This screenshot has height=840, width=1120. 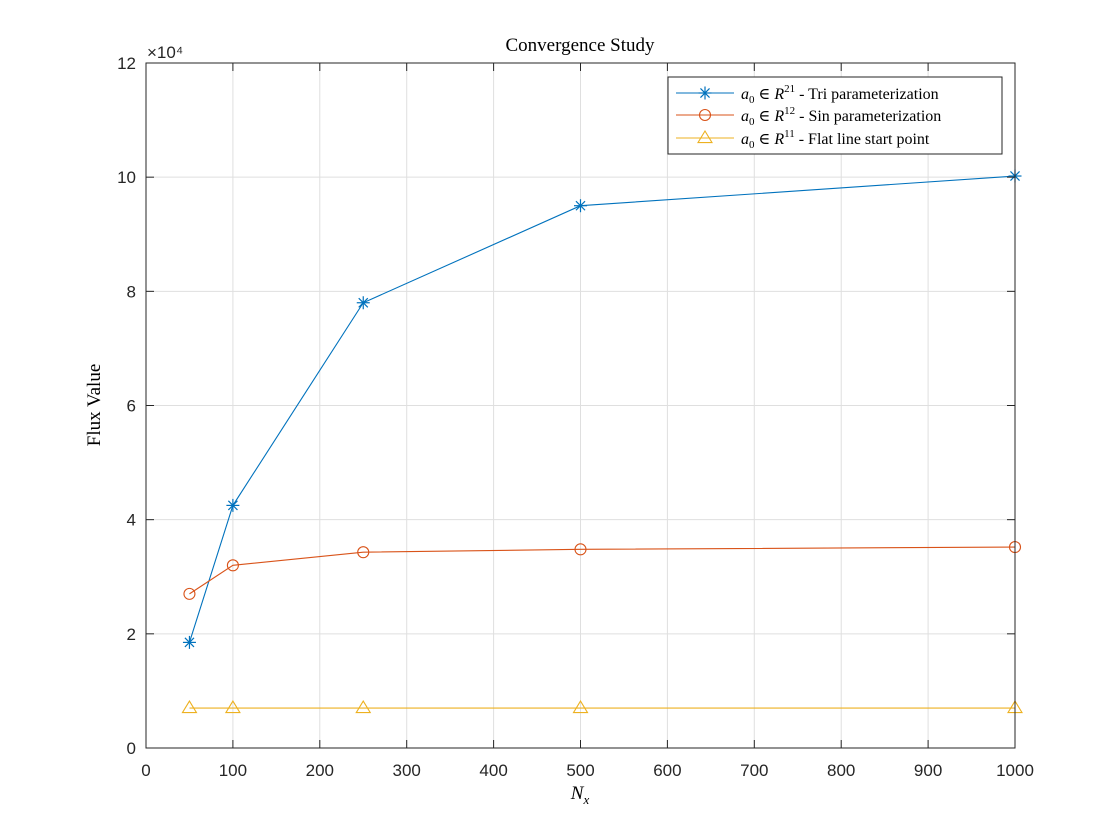 I want to click on asterisk-marker, so click(x=705, y=93).